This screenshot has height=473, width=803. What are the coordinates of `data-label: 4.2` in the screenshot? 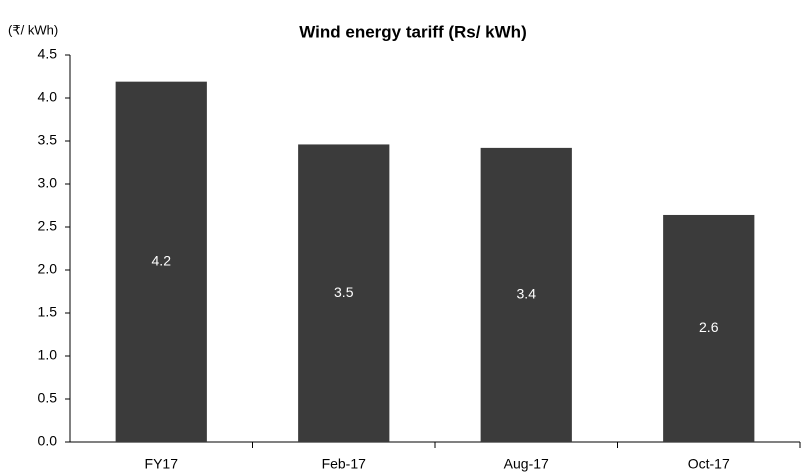 It's located at (162, 261).